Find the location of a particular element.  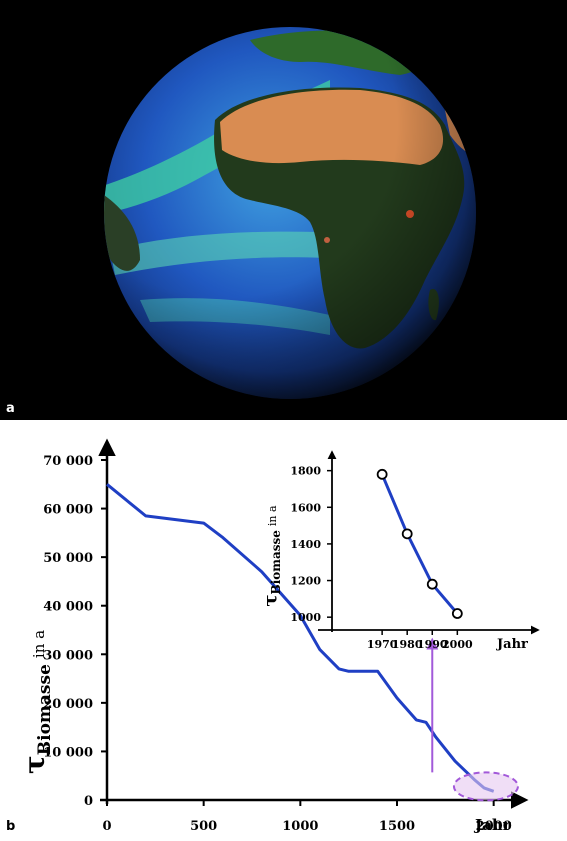

main-x-tick-label: 500 is located at coordinates (203, 826).